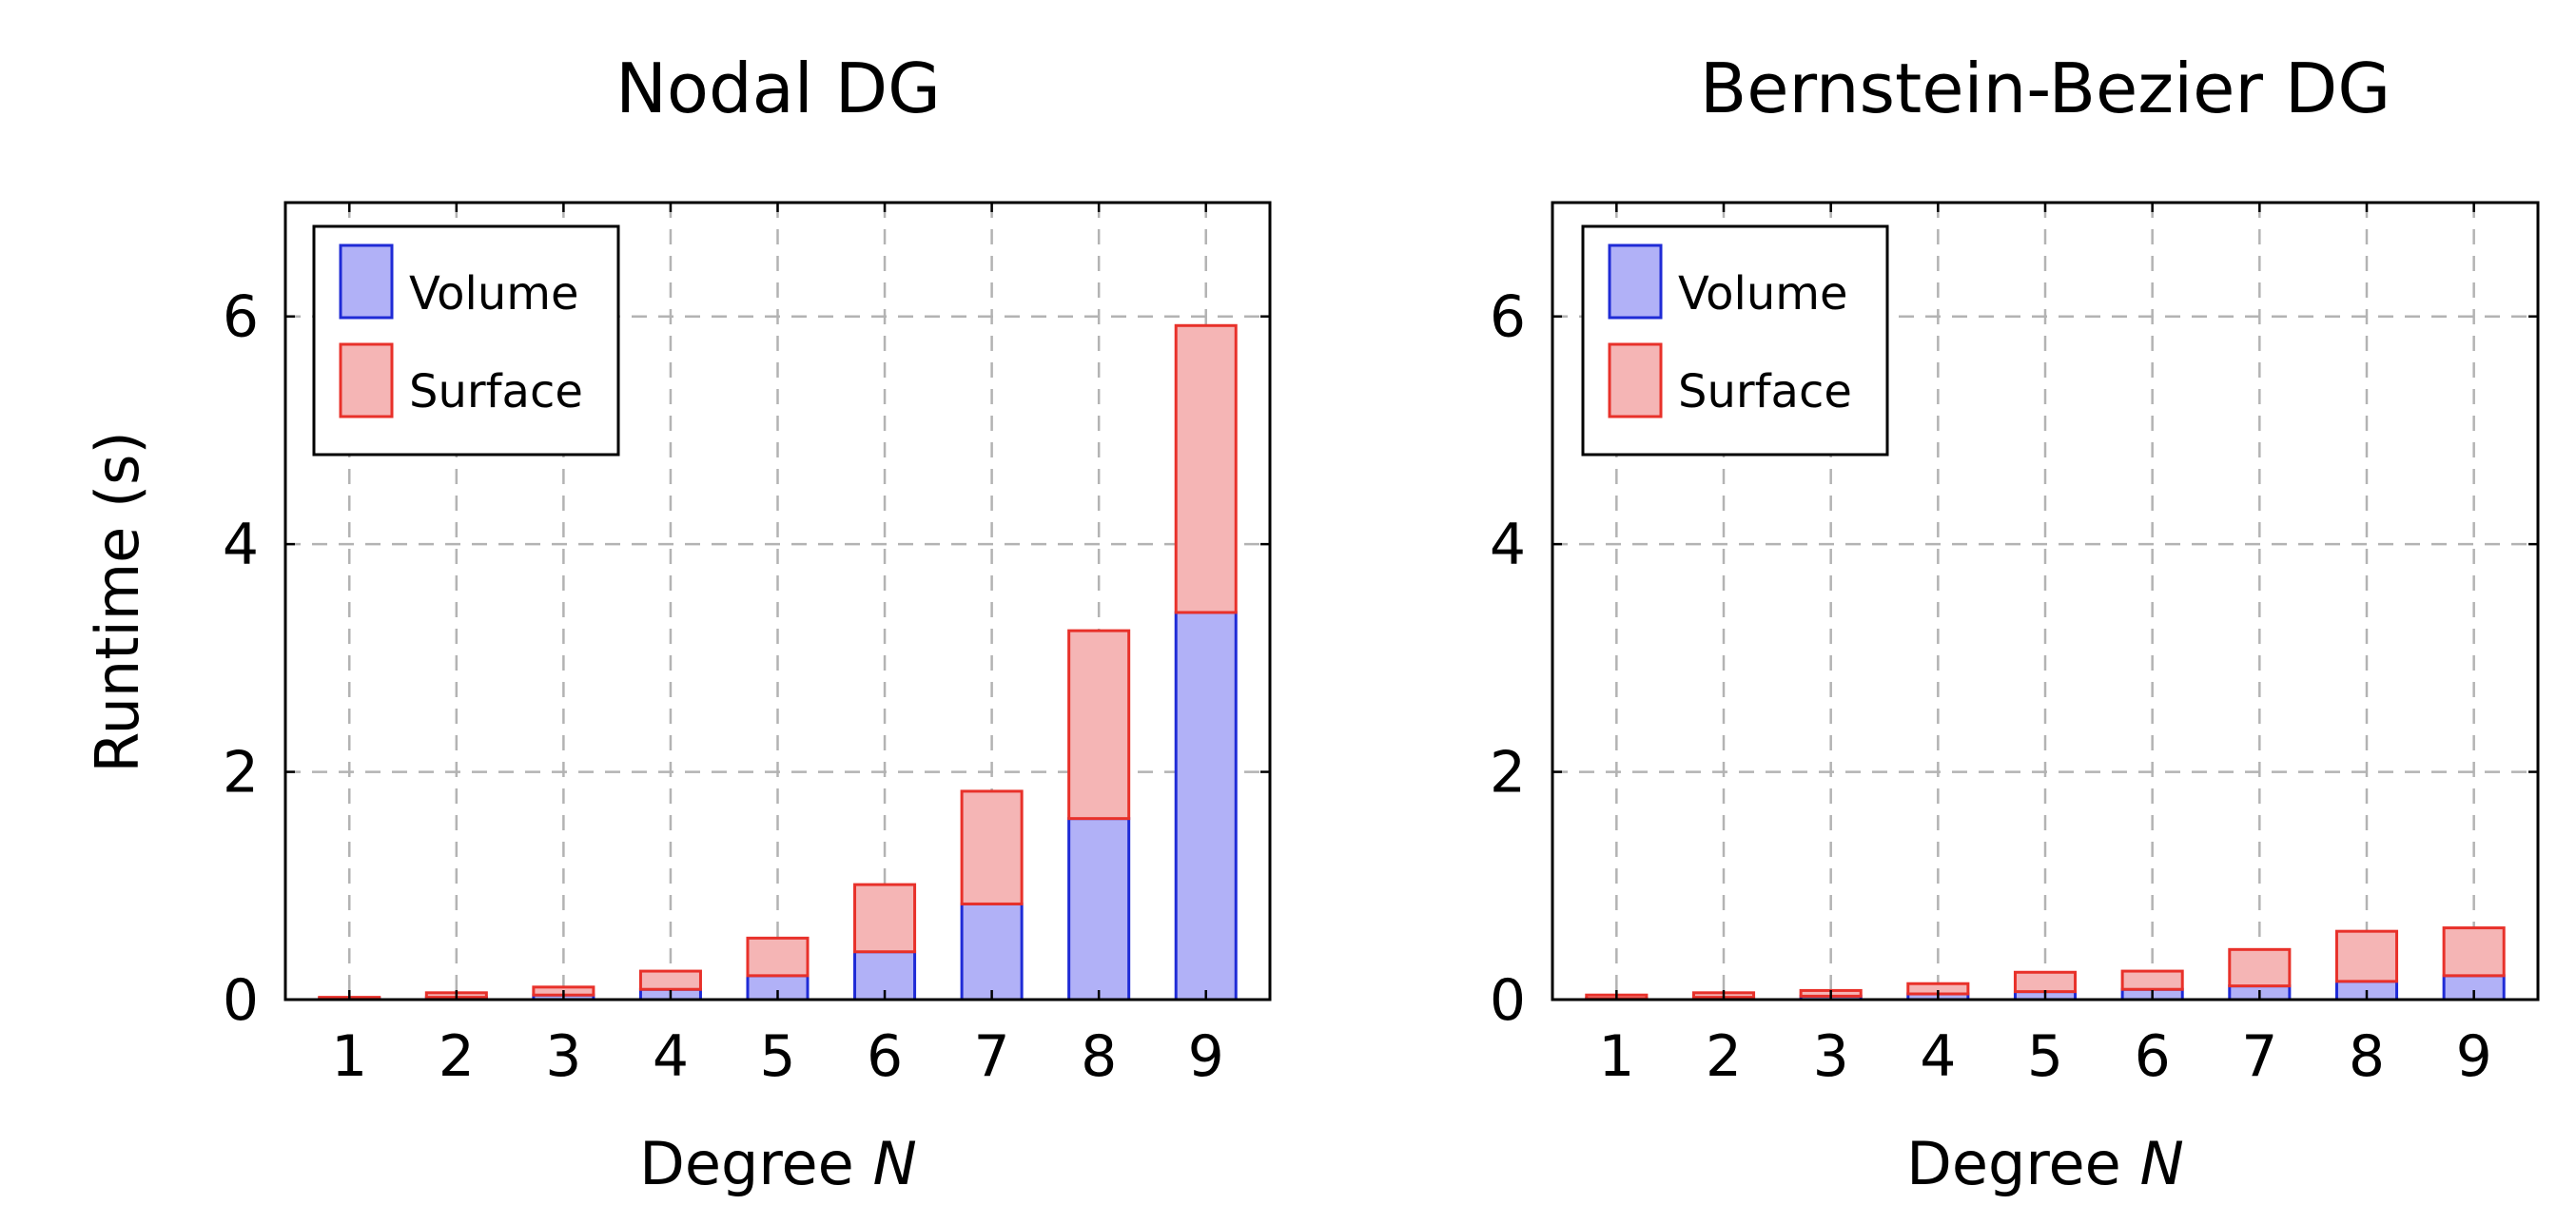 The image size is (2576, 1225). Describe the element at coordinates (778, 88) in the screenshot. I see `chart-title: Nodal DG` at that location.